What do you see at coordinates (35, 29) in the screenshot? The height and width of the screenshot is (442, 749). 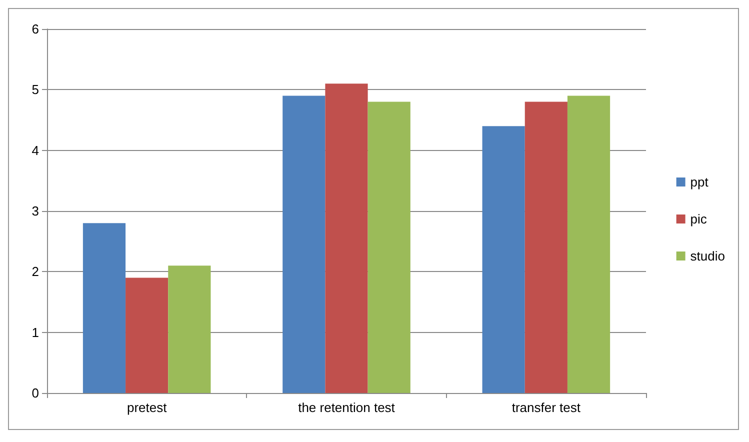 I see `y-tick-label: 6` at bounding box center [35, 29].